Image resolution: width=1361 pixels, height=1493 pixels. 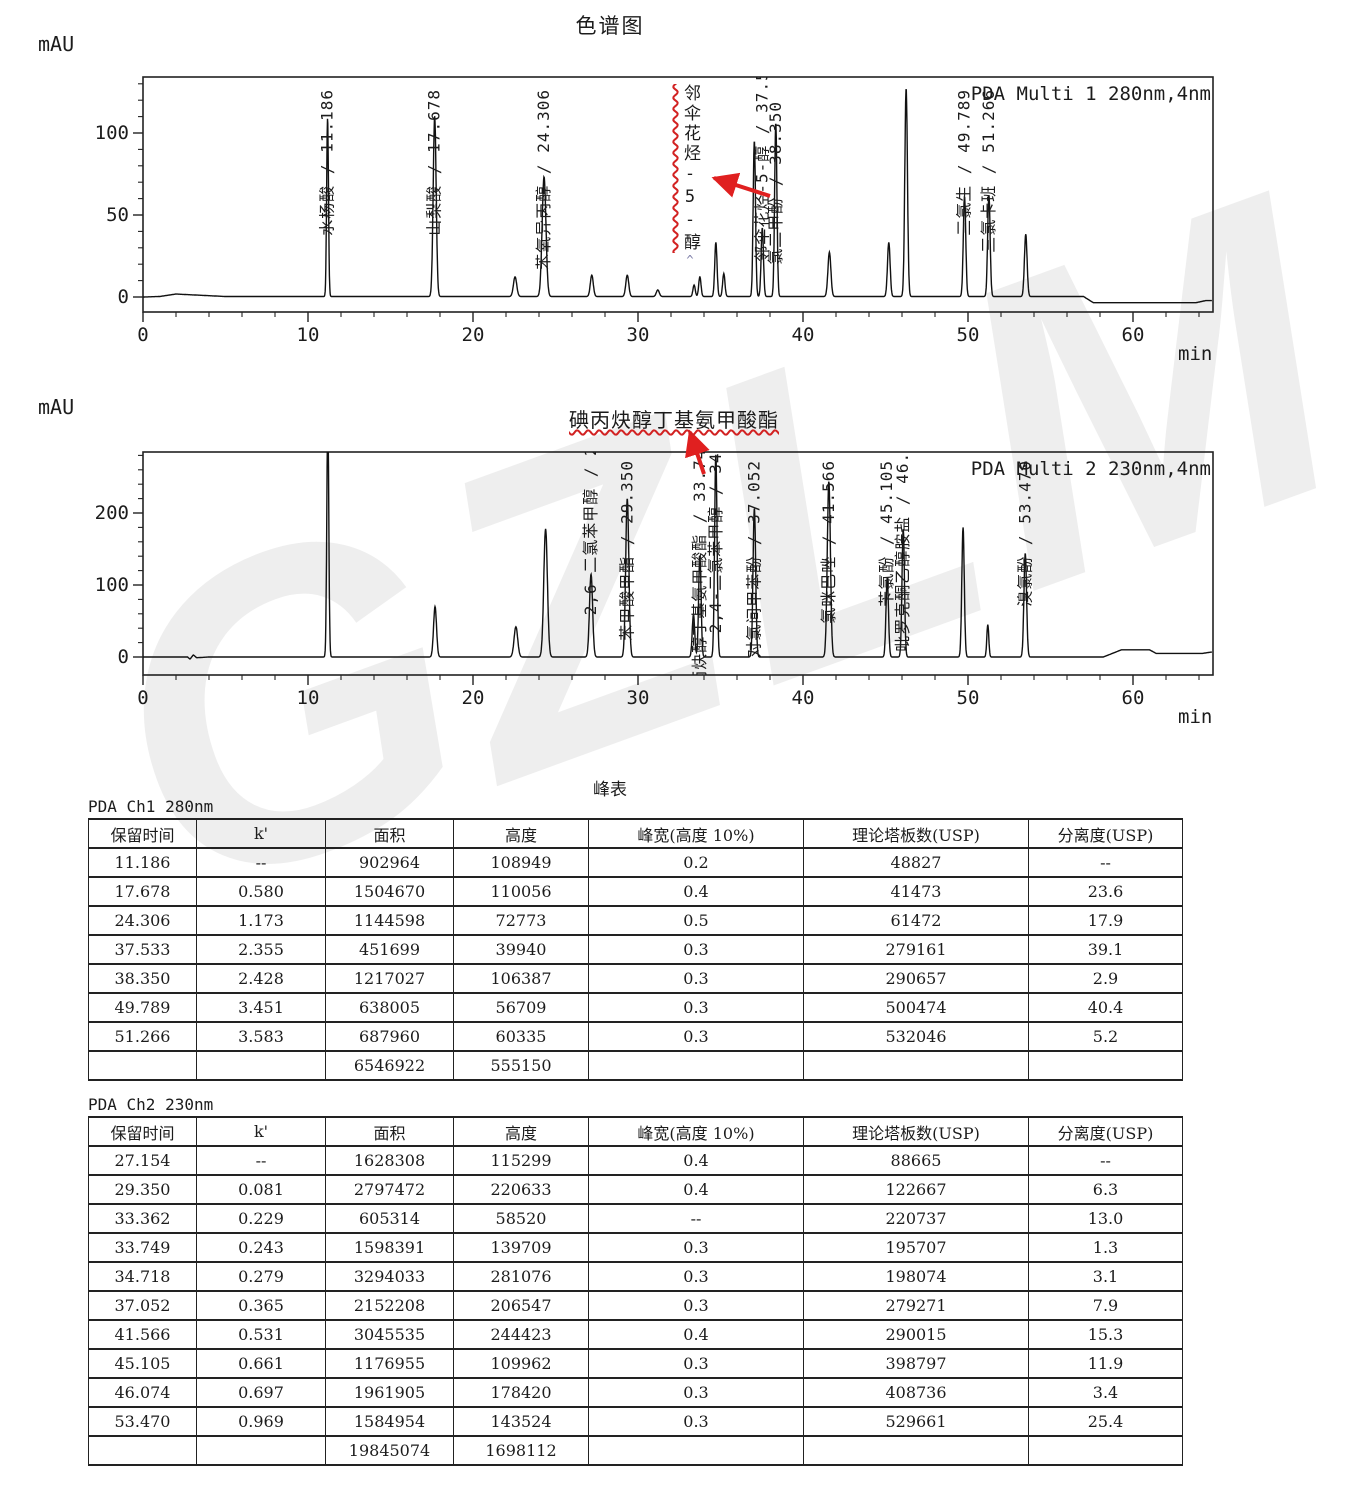 I want to click on table-cell: 0.661, so click(x=261, y=1363).